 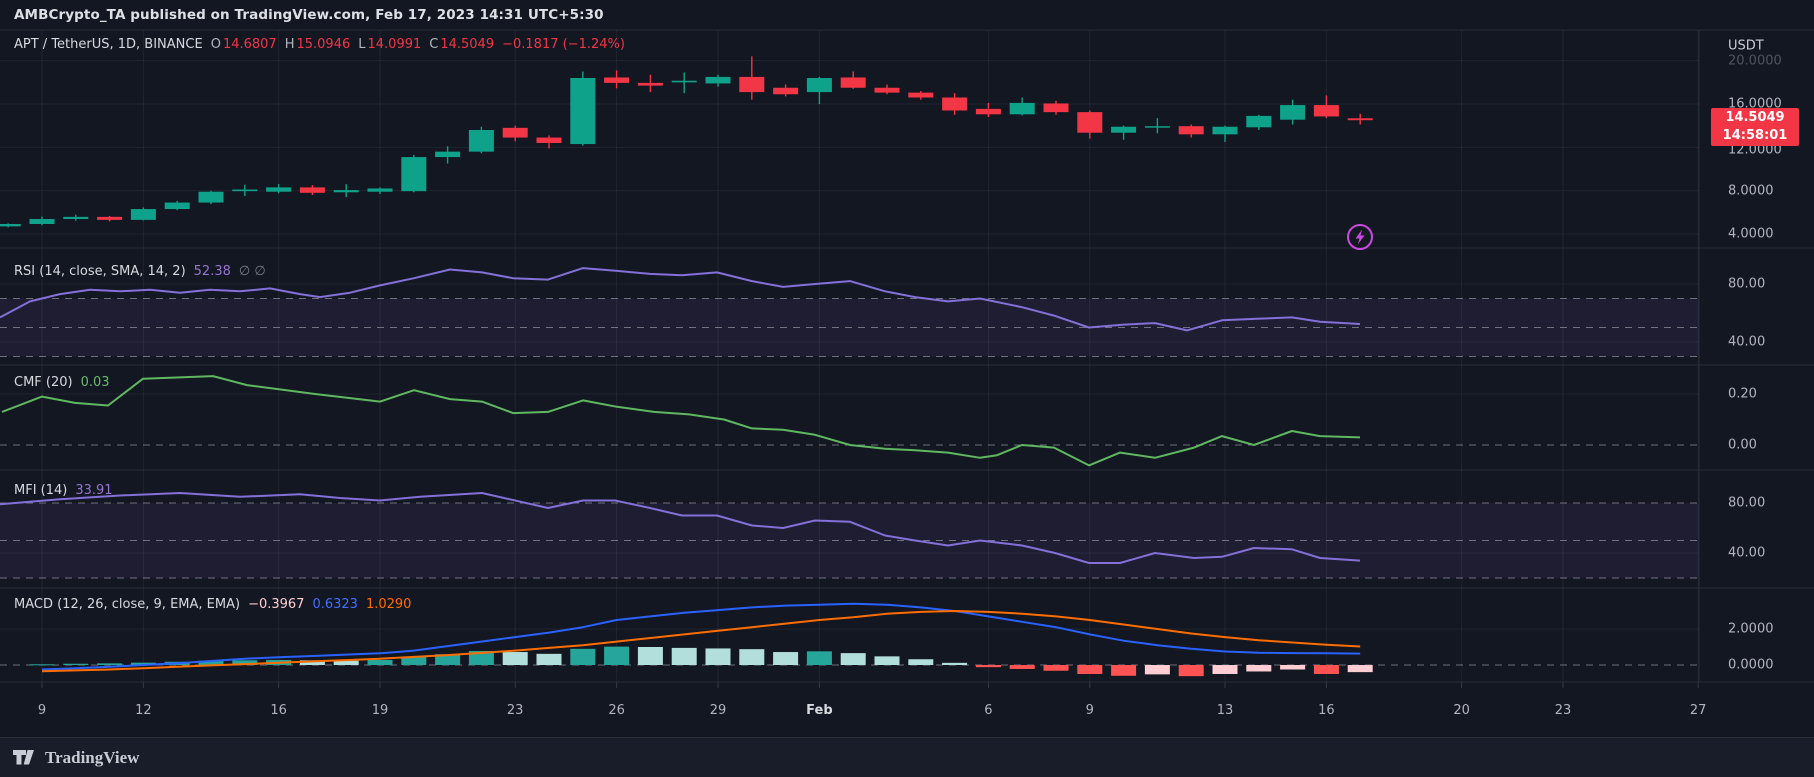 I want to click on macd-lines, so click(x=701, y=637).